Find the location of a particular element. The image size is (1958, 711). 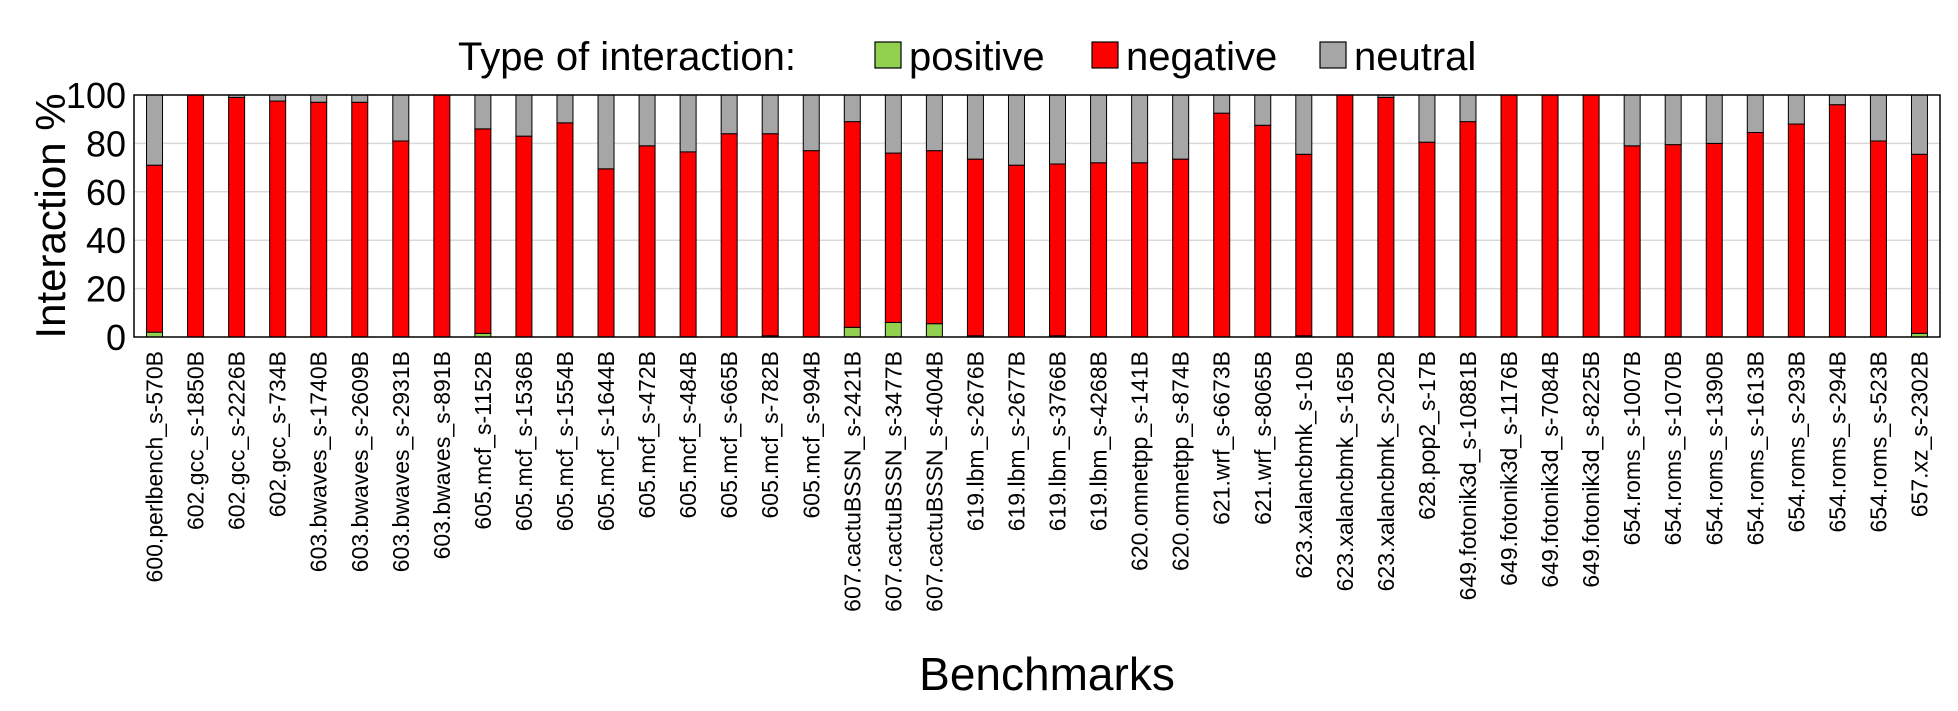

x-tick-label: 602.gcc_s-734B is located at coordinates (278, 434).